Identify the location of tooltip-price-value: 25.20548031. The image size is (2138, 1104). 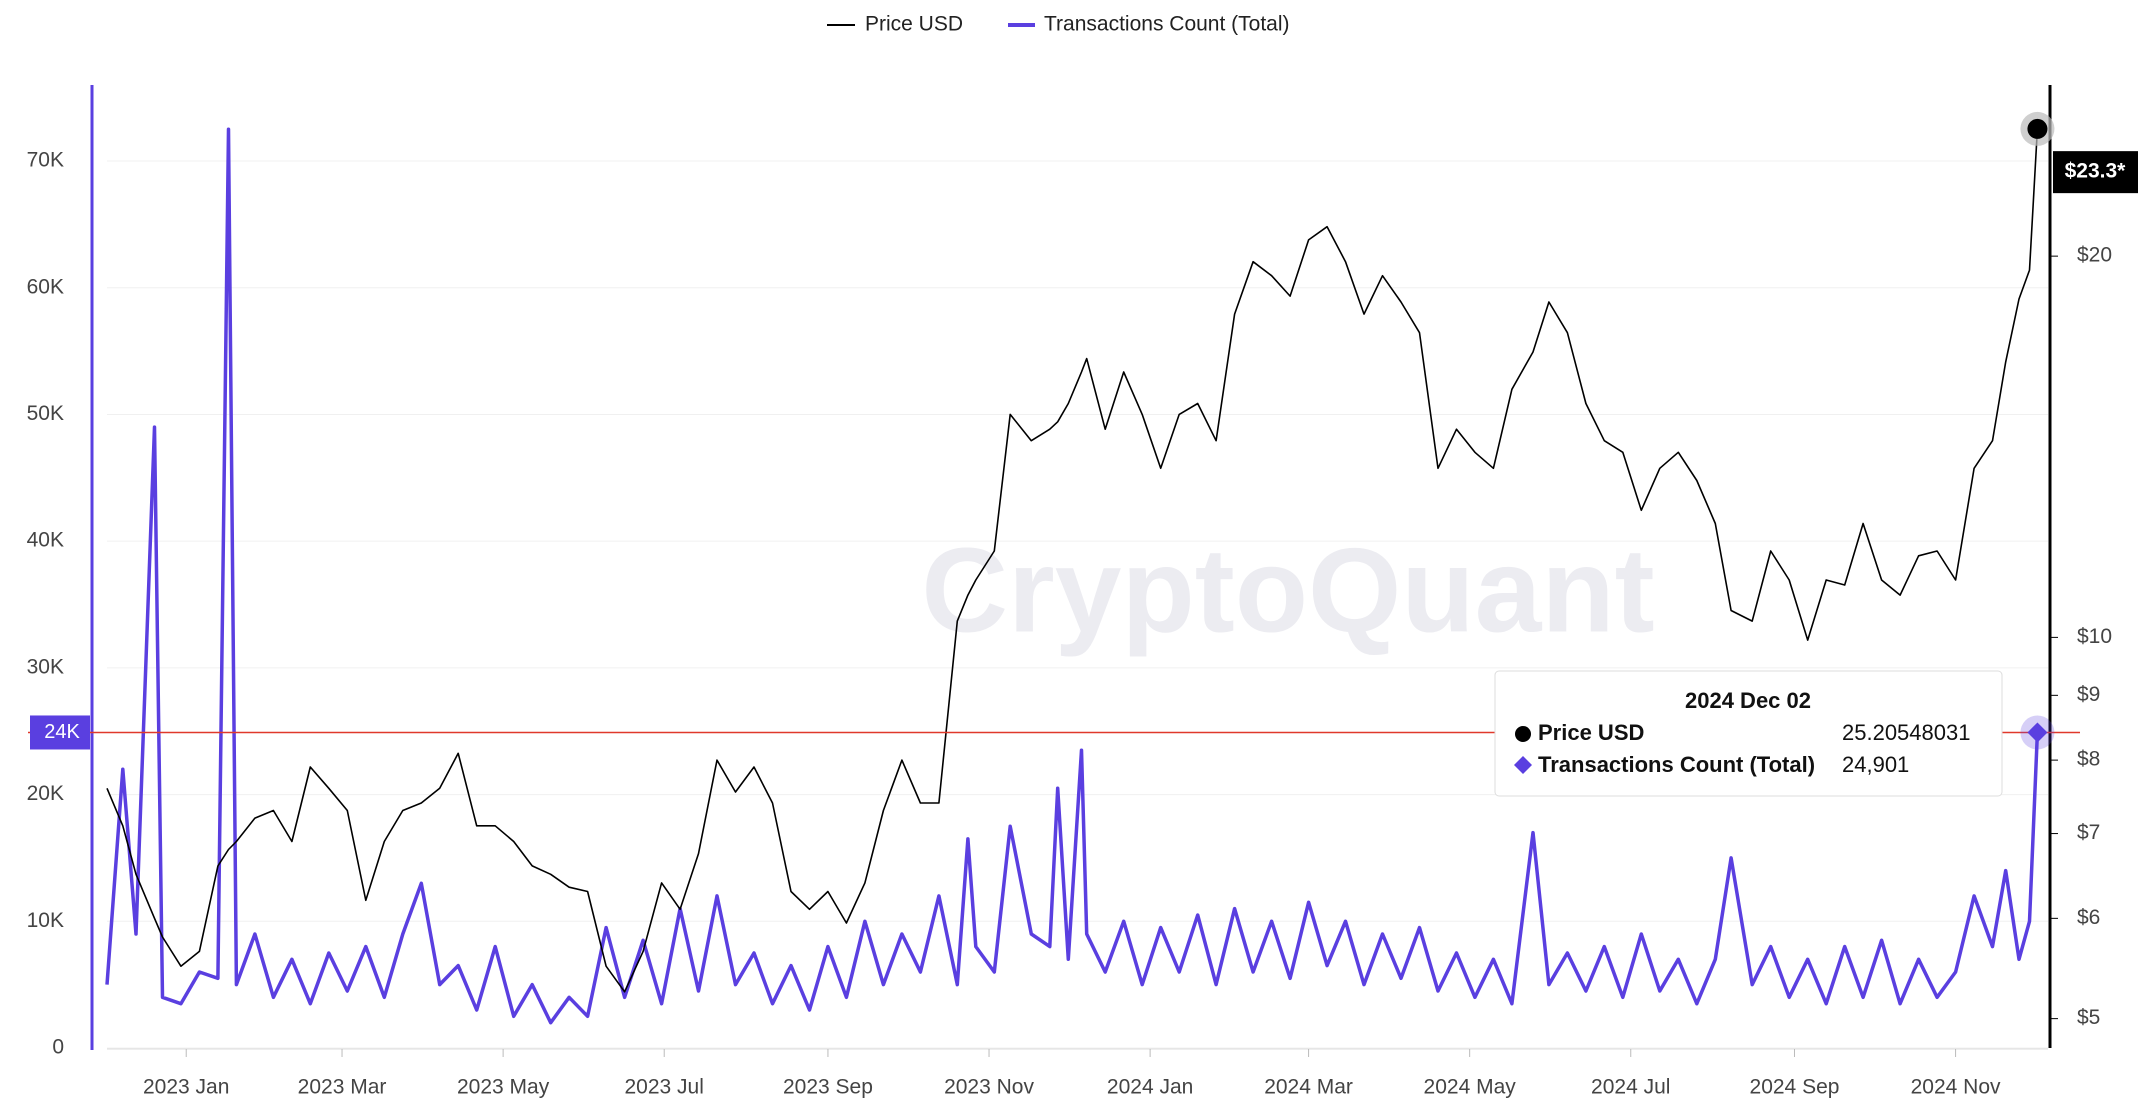
(1906, 732).